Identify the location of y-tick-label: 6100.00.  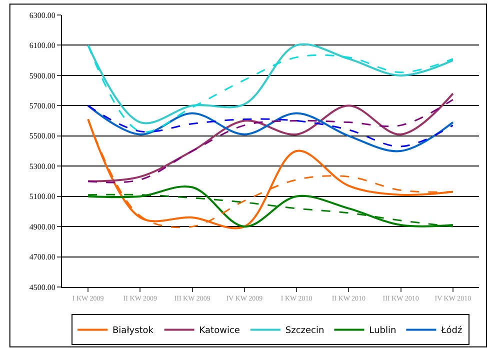
(42, 45).